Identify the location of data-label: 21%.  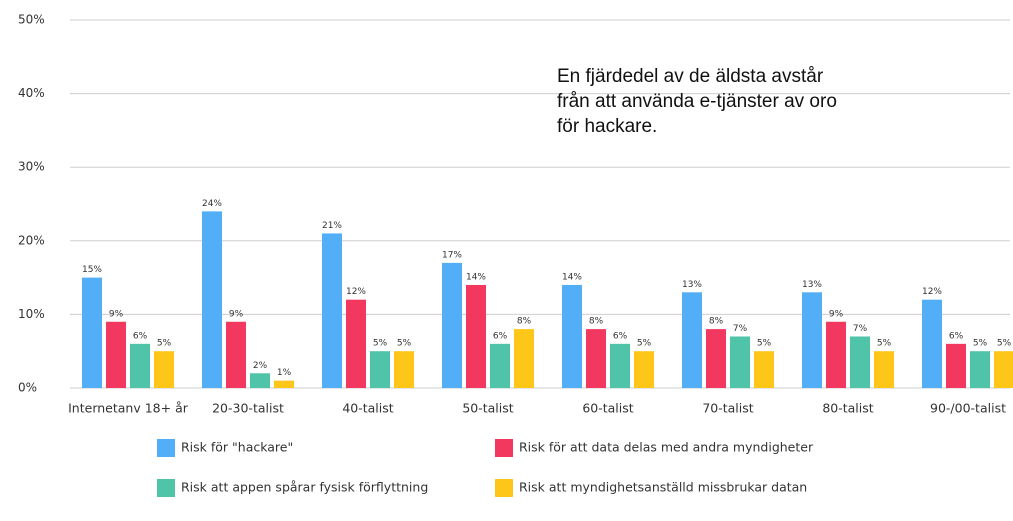
(332, 226).